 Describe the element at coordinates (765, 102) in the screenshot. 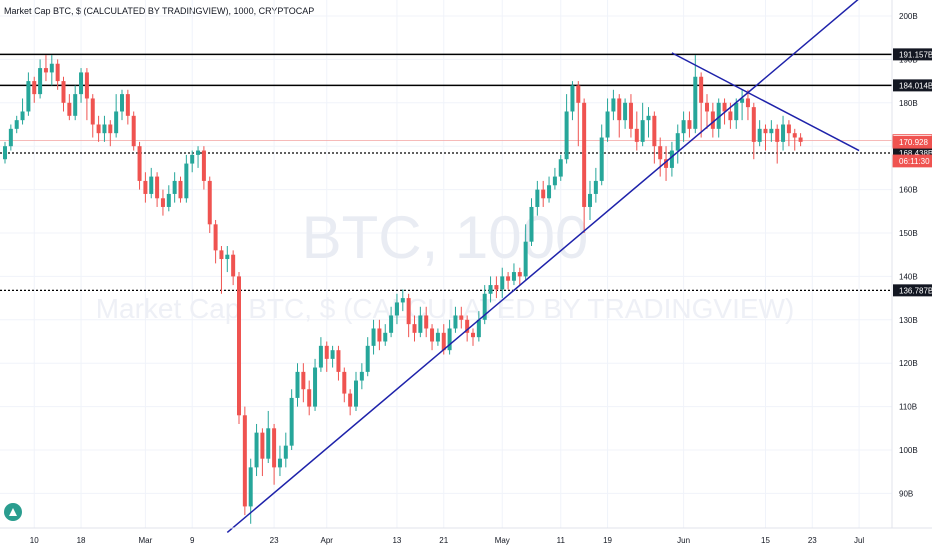

I see `trendline` at that location.